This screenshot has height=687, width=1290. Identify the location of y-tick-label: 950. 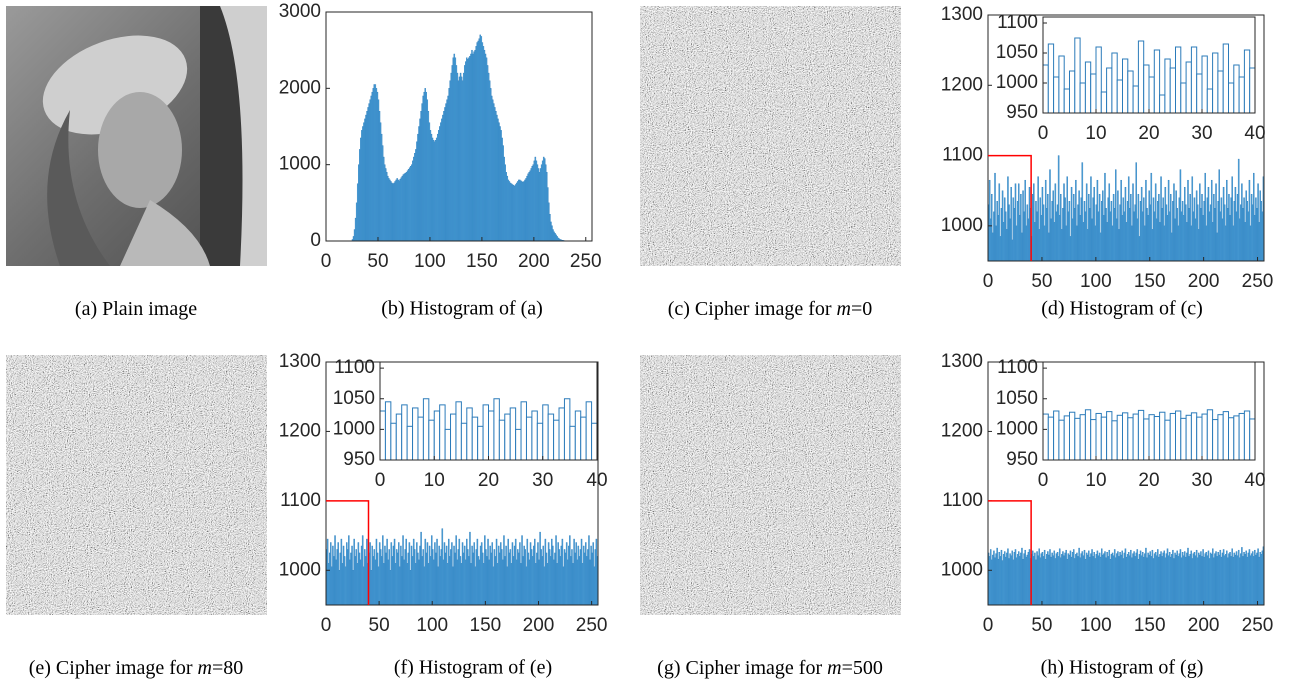
(1022, 459).